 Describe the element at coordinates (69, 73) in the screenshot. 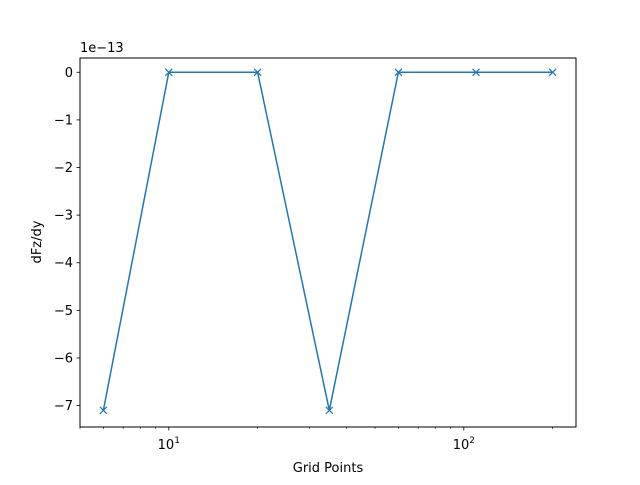

I see `y-tick-label: 0` at that location.